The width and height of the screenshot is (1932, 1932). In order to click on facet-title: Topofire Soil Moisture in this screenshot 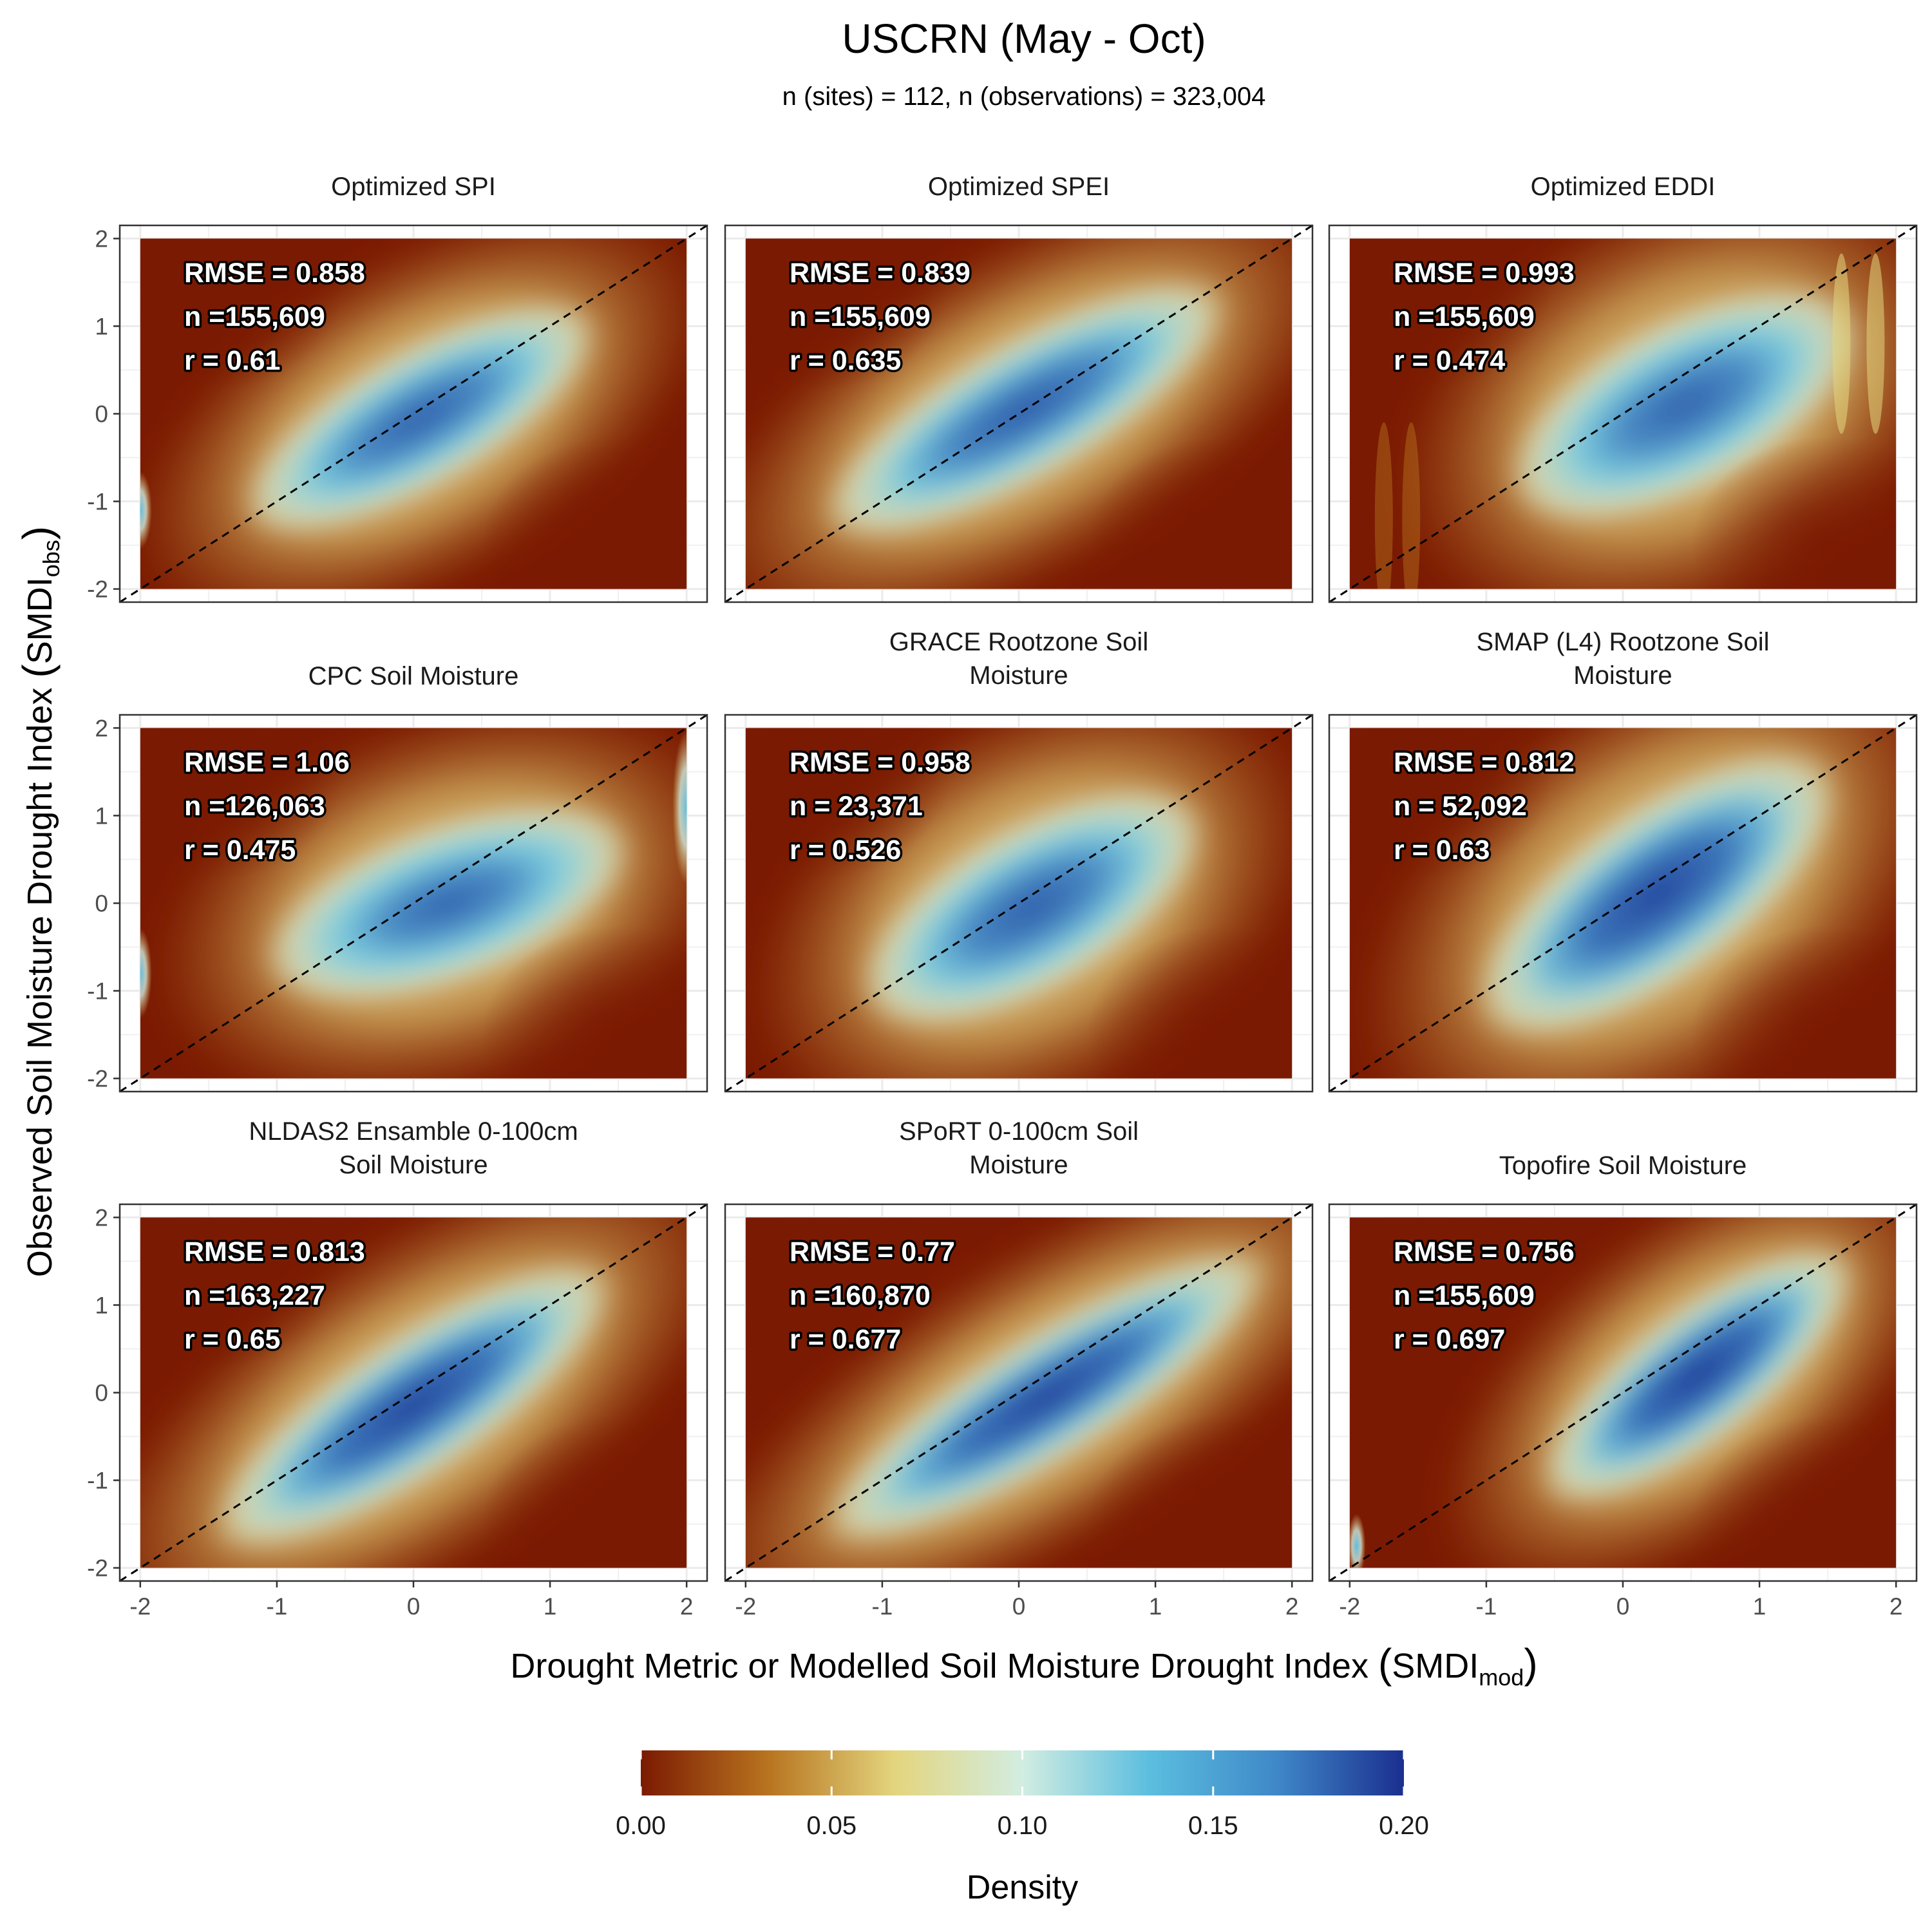, I will do `click(1623, 1165)`.